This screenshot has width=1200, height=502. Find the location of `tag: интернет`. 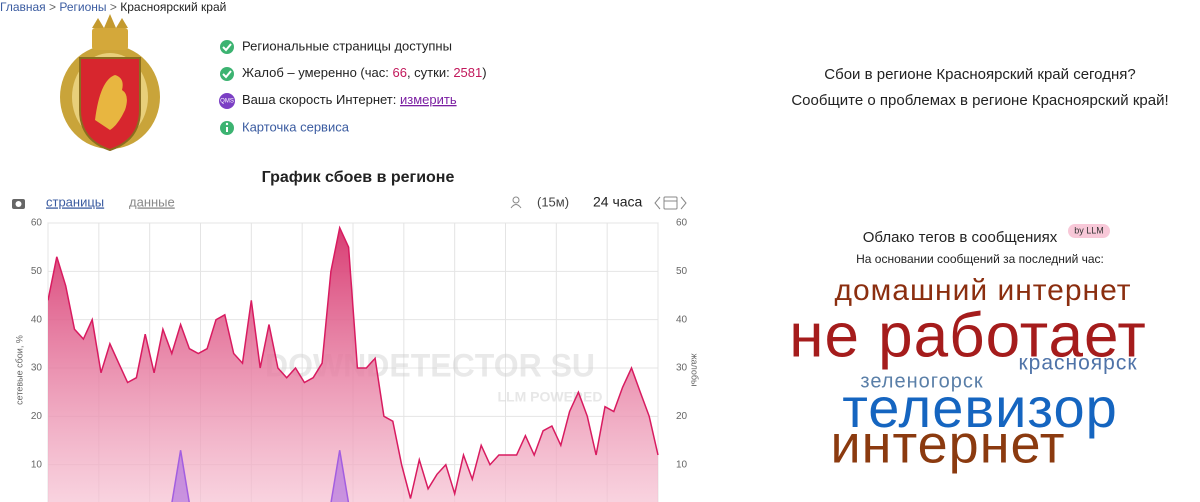

tag: интернет is located at coordinates (948, 444).